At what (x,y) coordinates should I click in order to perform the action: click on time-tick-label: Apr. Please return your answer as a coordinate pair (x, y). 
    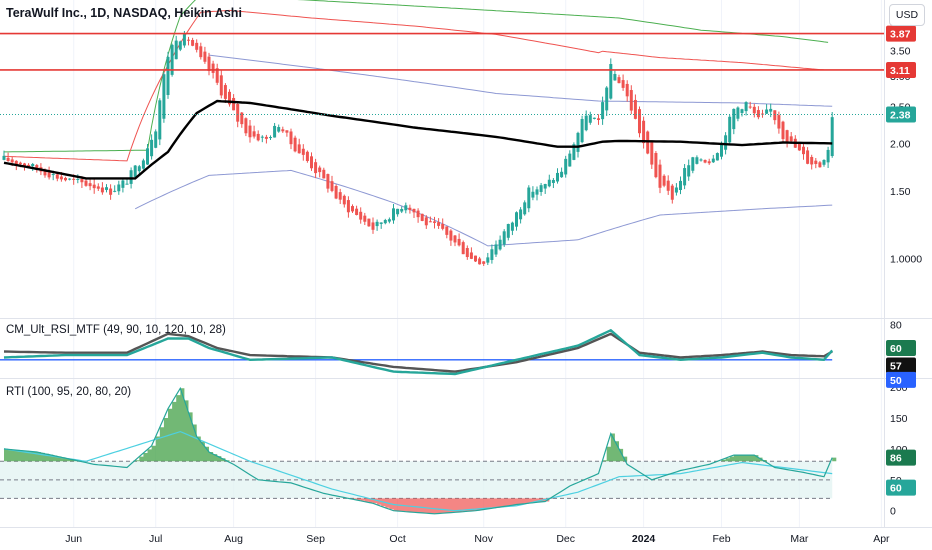
    Looking at the image, I should click on (881, 539).